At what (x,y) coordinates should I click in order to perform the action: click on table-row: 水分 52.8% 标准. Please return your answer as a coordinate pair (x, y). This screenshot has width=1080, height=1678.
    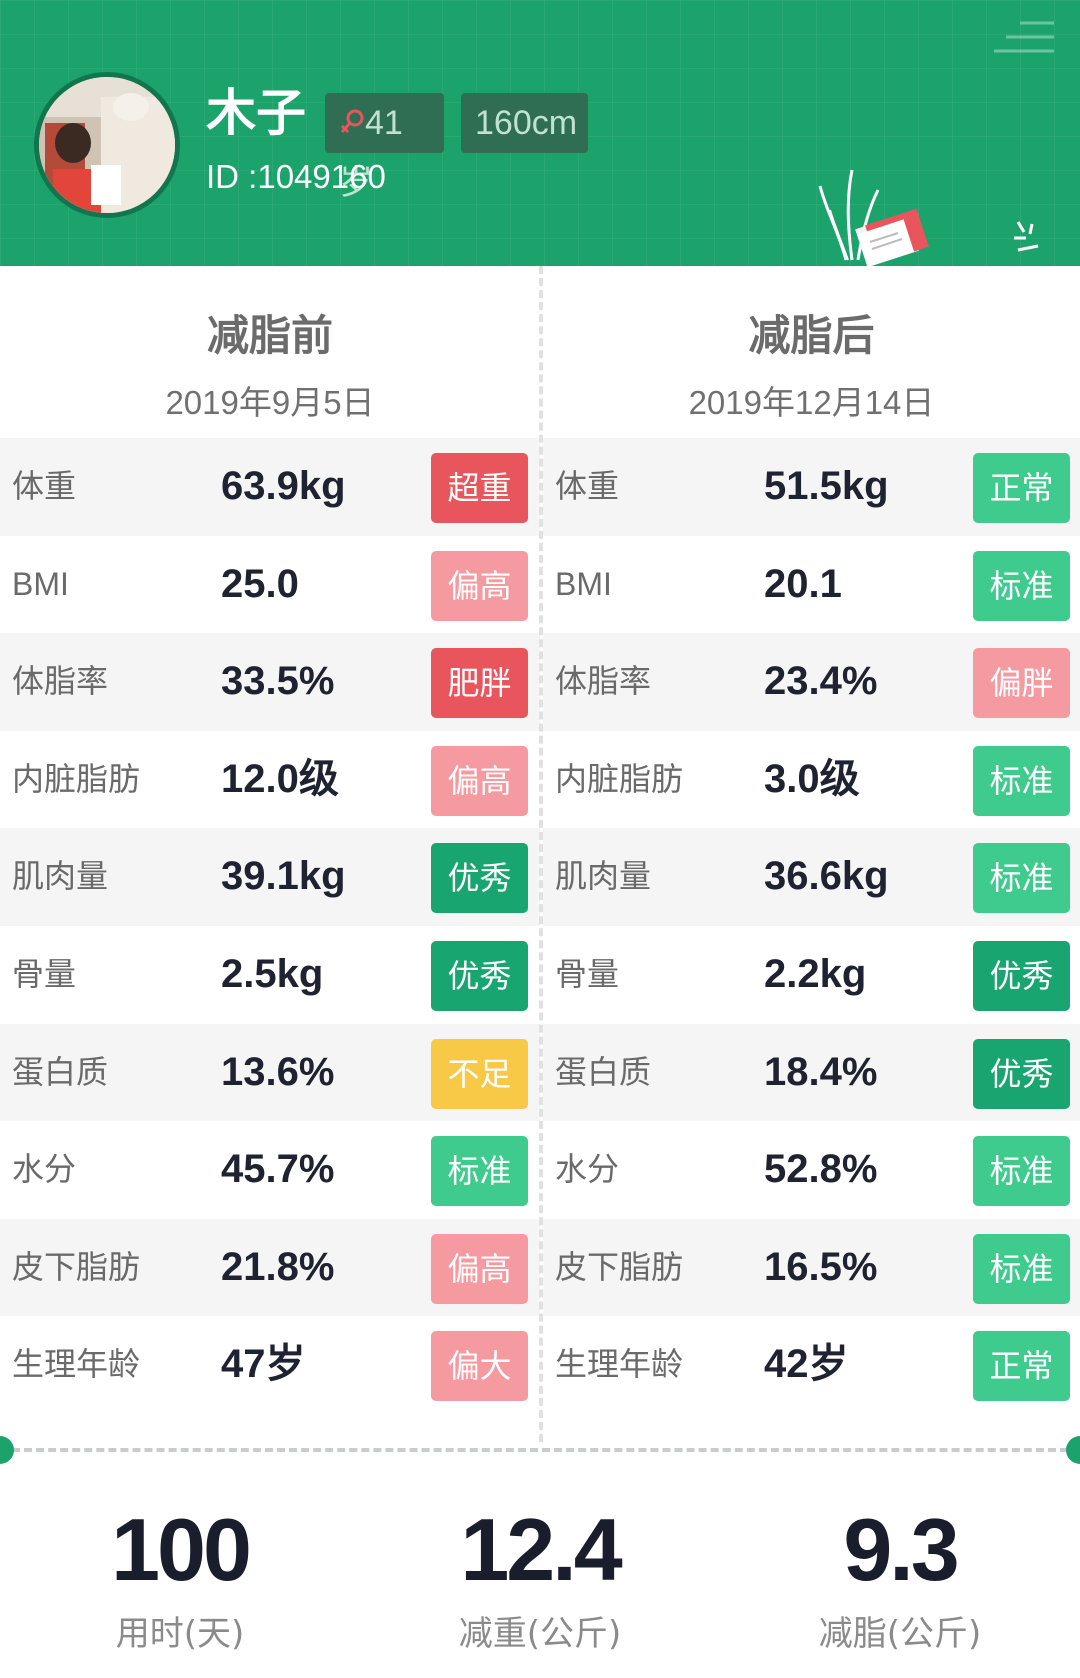
    Looking at the image, I should click on (811, 1170).